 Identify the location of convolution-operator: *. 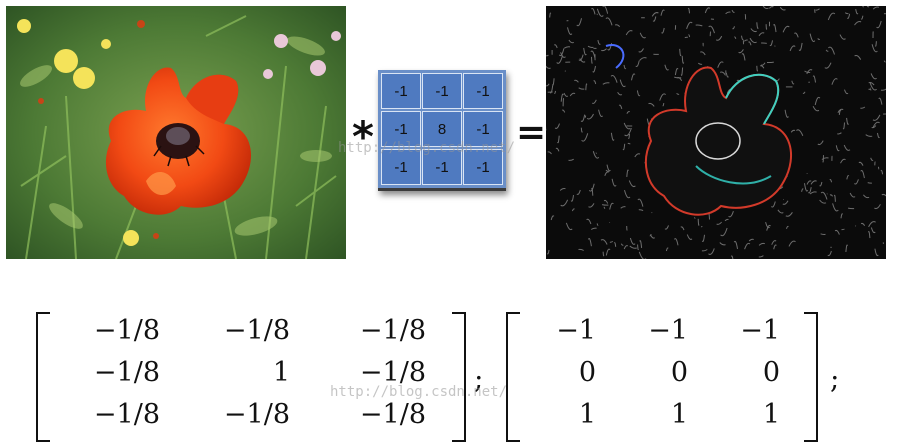
(363, 136).